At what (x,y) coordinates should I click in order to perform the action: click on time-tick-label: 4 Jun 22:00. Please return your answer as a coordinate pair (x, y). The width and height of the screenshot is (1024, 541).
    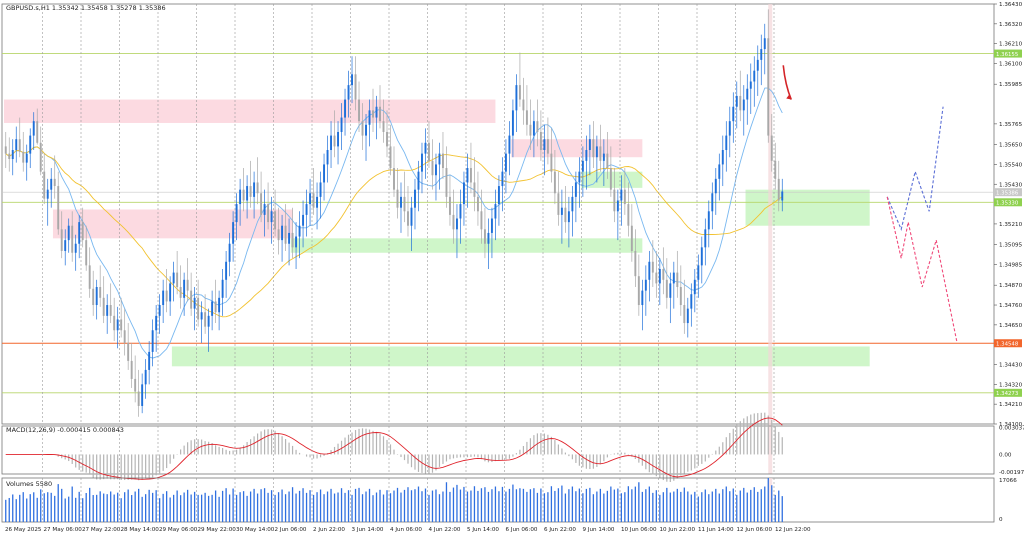
    Looking at the image, I should click on (445, 530).